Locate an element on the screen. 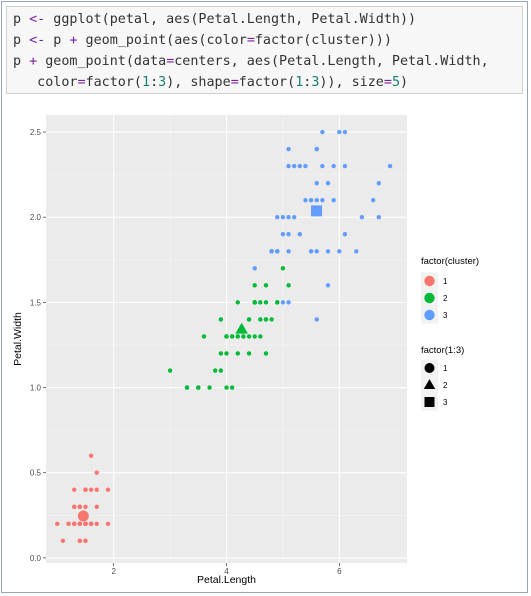 Image resolution: width=531 pixels, height=596 pixels. y-tick-label: 1.5 is located at coordinates (36, 302).